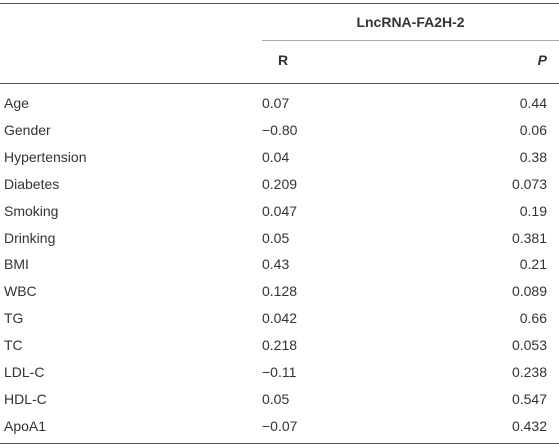  Describe the element at coordinates (30, 237) in the screenshot. I see `row-label: Drinking` at that location.